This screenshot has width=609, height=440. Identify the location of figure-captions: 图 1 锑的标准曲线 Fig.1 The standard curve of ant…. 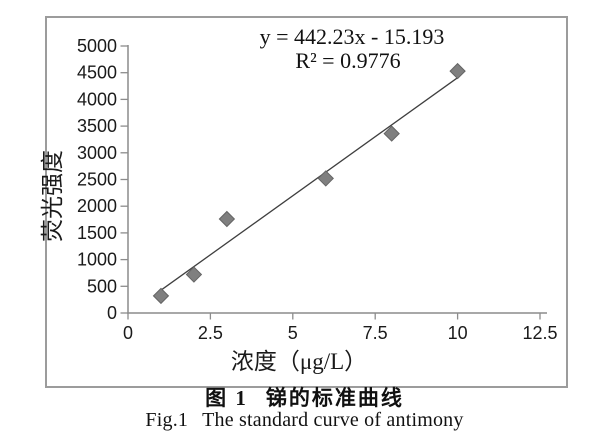
(304, 409).